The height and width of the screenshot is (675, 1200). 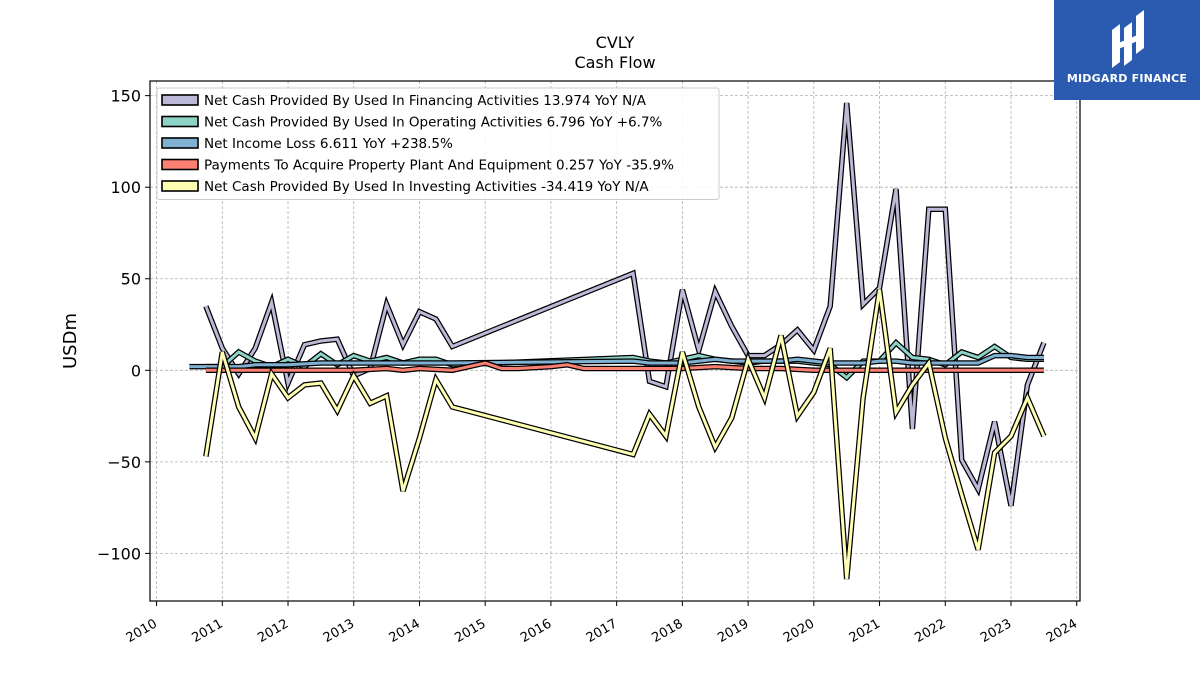 What do you see at coordinates (536, 631) in the screenshot?
I see `x-tick-label: 2016` at bounding box center [536, 631].